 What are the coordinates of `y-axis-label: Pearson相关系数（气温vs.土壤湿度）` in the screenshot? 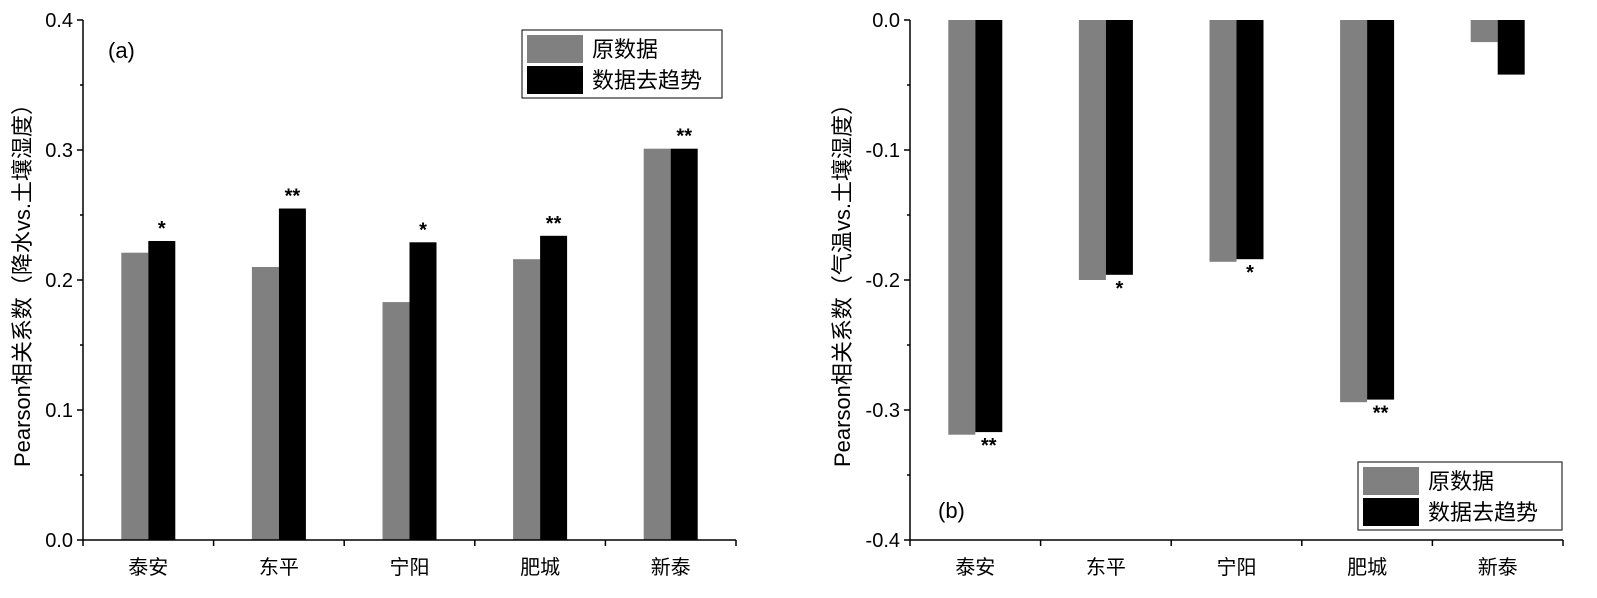 It's located at (842, 280).